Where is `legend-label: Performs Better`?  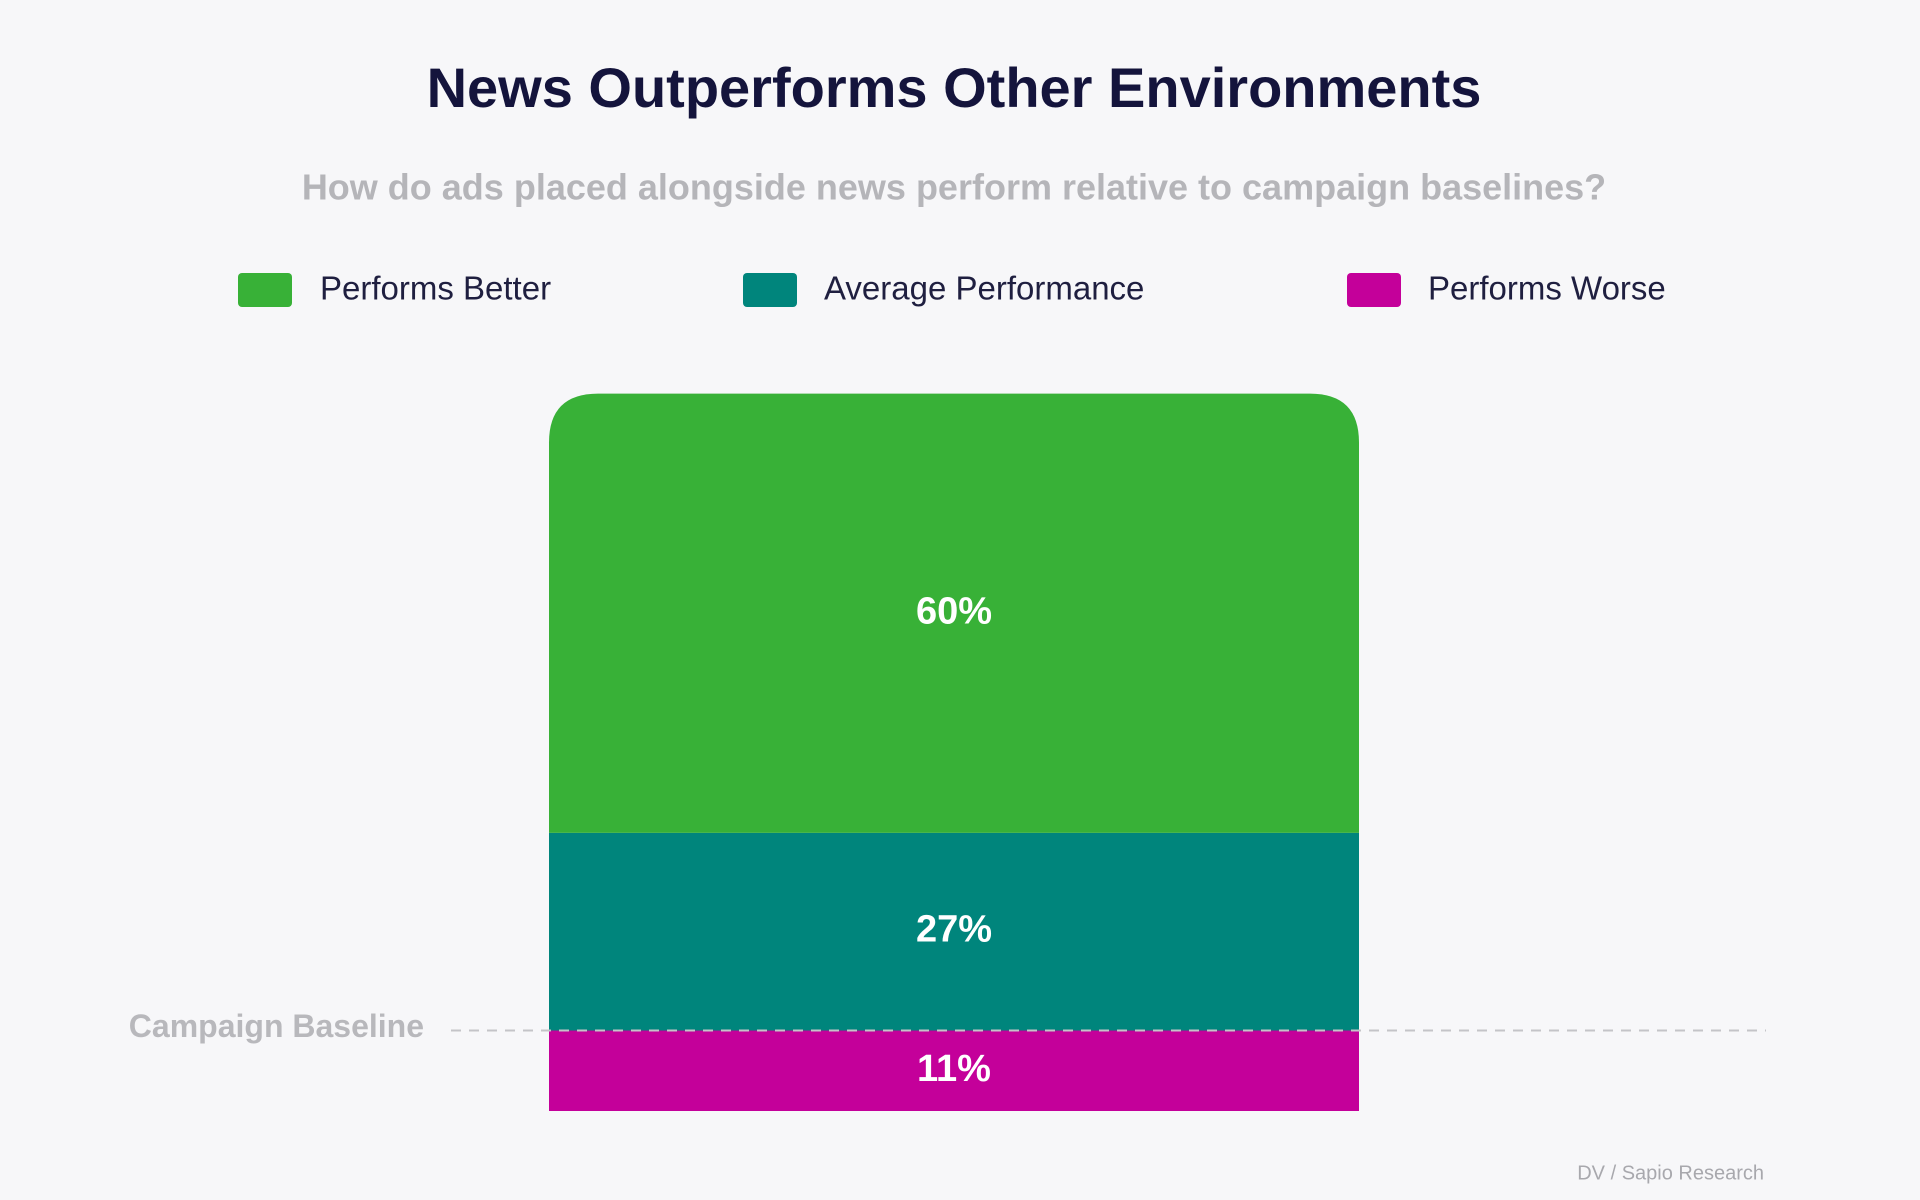
legend-label: Performs Better is located at coordinates (435, 288).